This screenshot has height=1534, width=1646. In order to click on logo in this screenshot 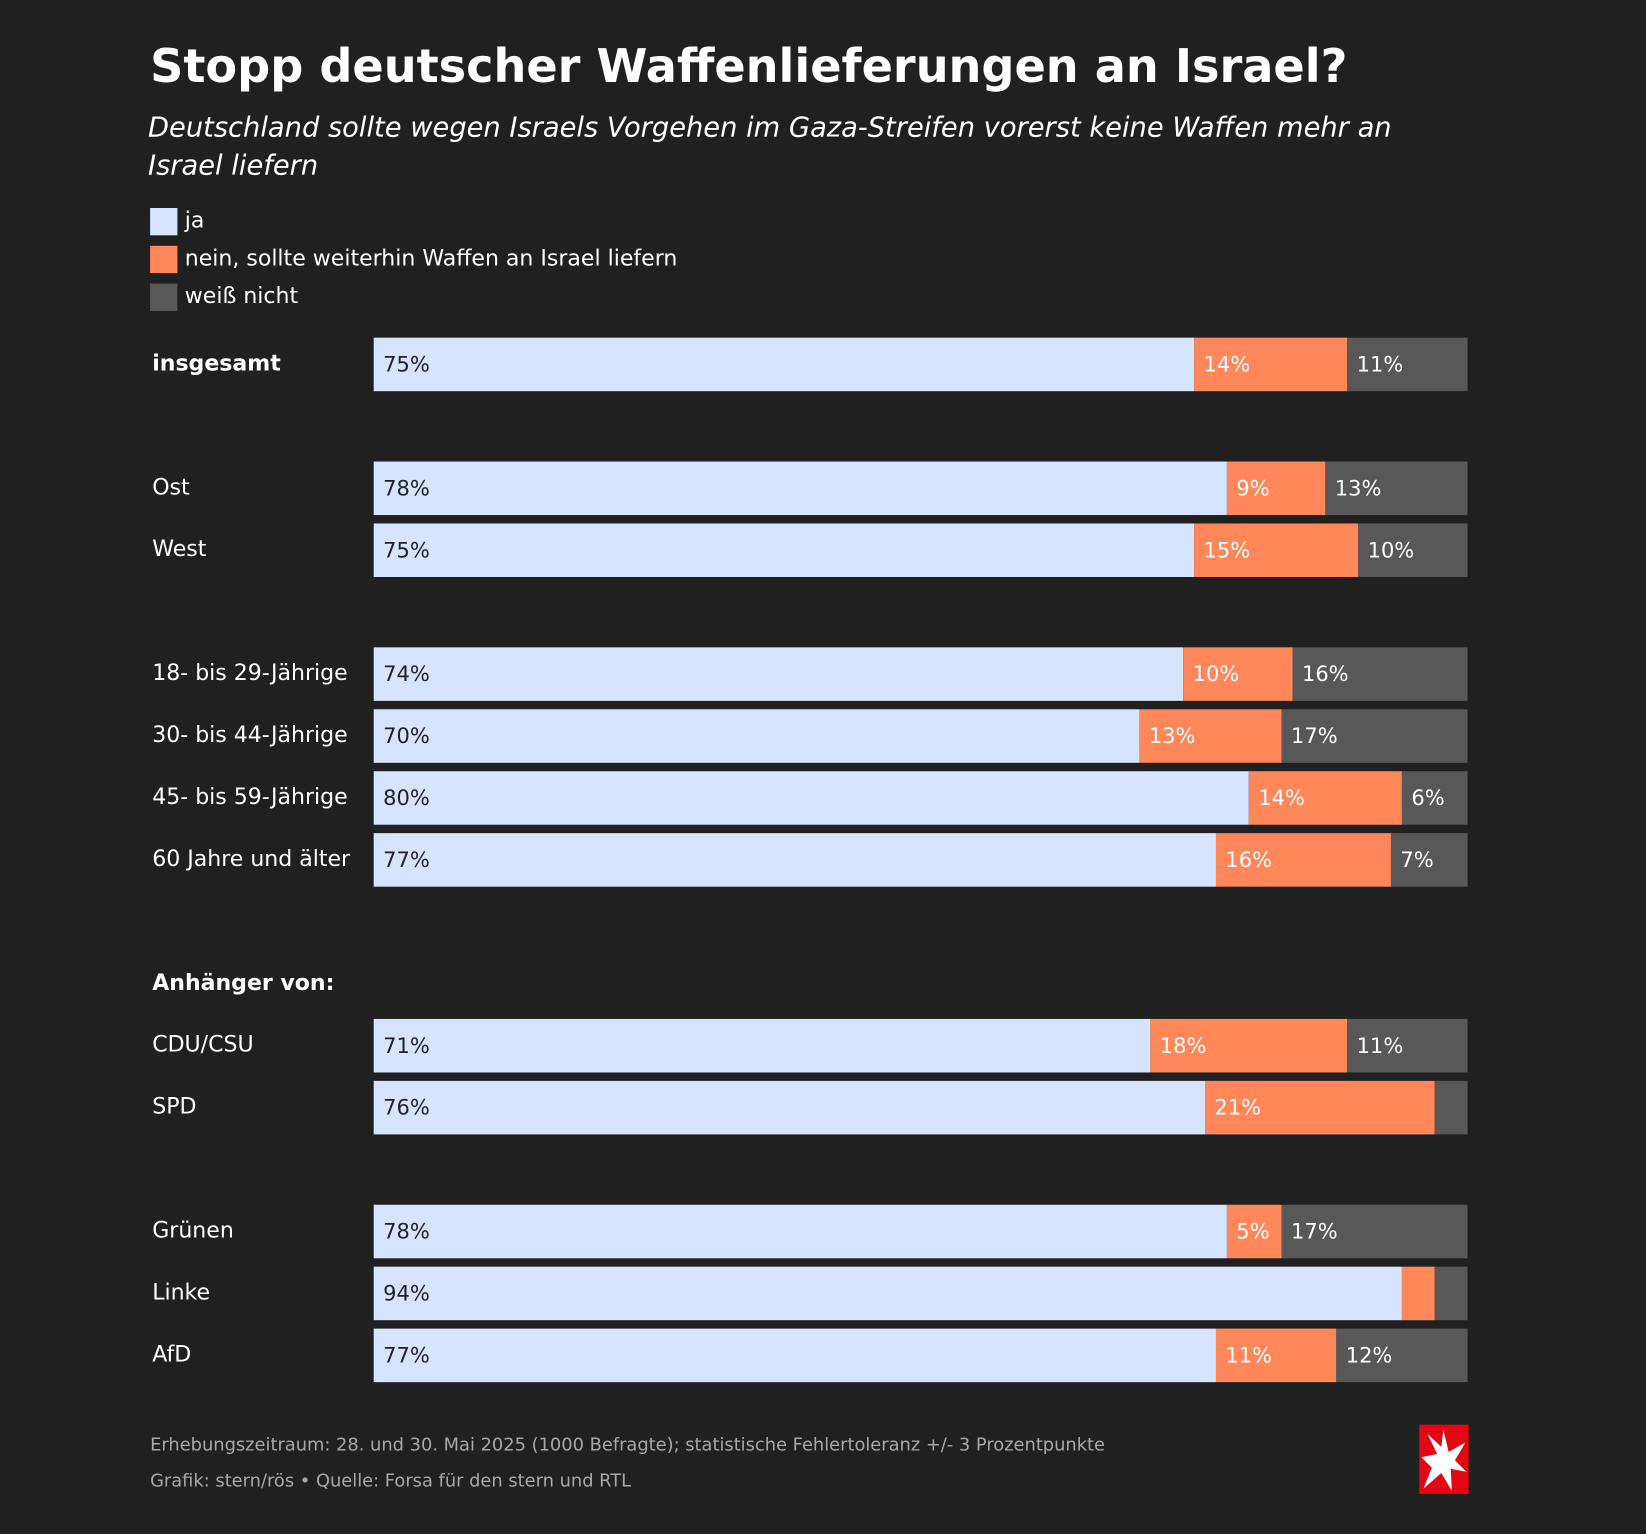, I will do `click(1444, 1459)`.